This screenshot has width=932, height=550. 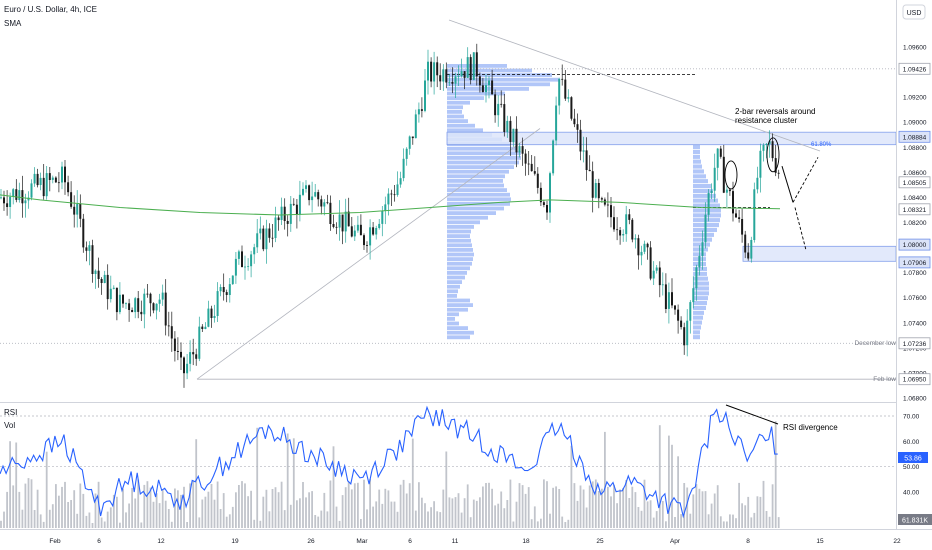 What do you see at coordinates (775, 111) in the screenshot?
I see `annotation-line-1: 2-bar reversals around` at bounding box center [775, 111].